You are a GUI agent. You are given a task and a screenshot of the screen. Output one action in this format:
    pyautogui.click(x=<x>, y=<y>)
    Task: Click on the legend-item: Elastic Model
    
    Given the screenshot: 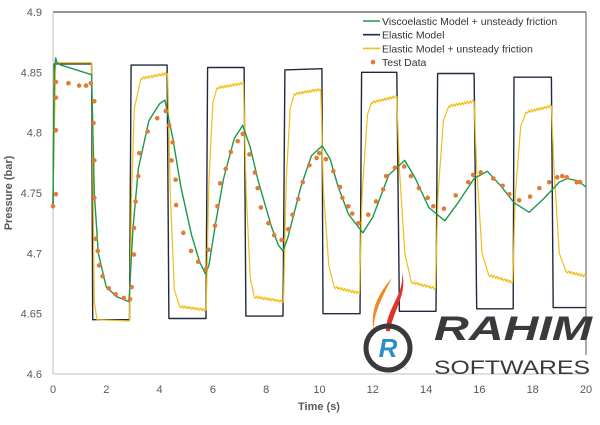 What is the action you would take?
    pyautogui.click(x=403, y=36)
    